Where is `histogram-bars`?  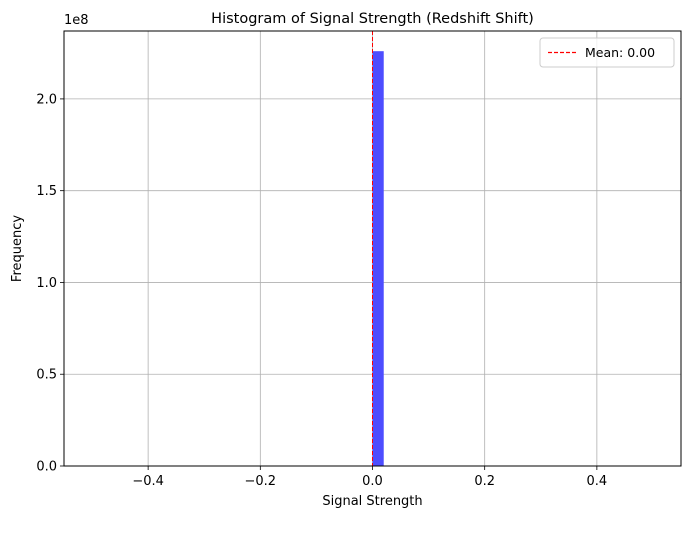 histogram-bars is located at coordinates (378, 258).